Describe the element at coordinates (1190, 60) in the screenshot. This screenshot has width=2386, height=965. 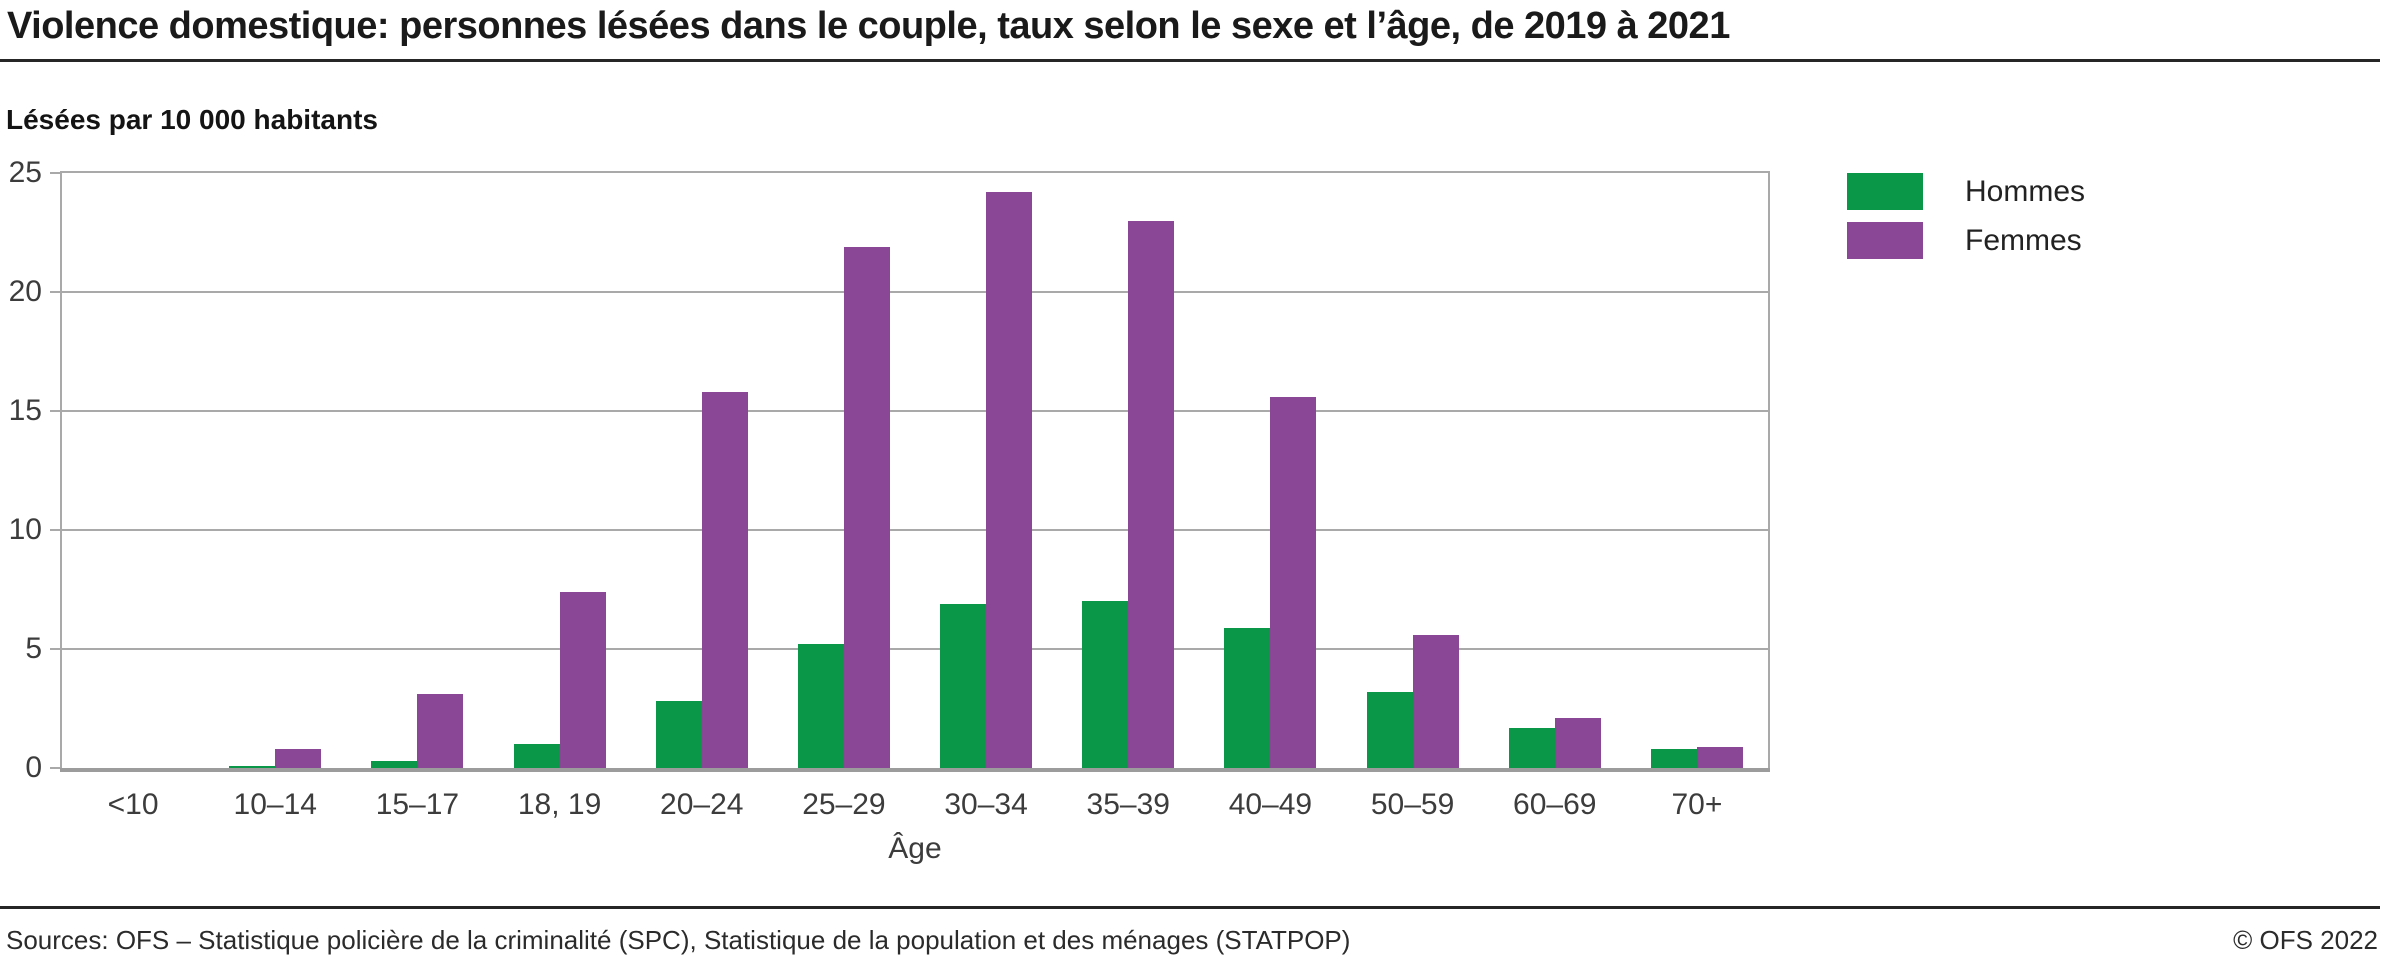
I see `title-divider` at that location.